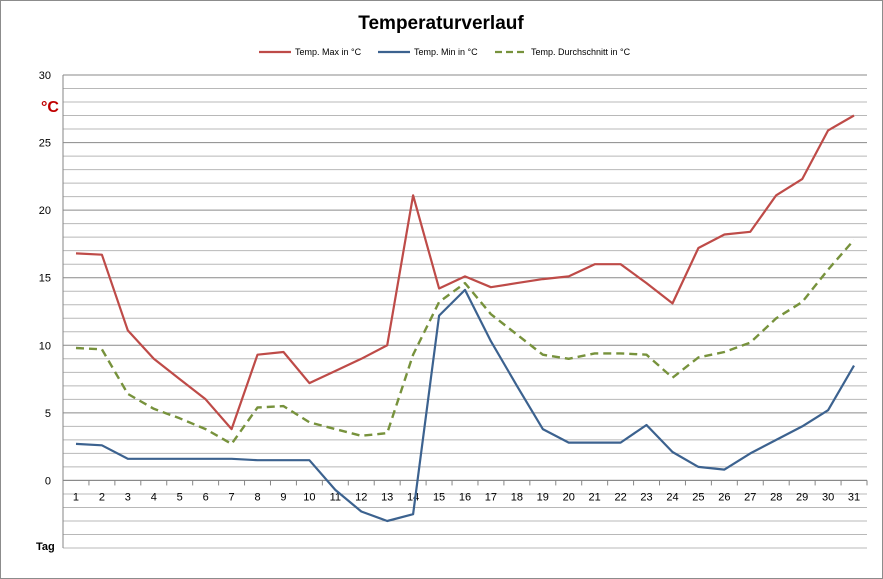 The image size is (883, 579). Describe the element at coordinates (102, 497) in the screenshot. I see `x-tick-label: 2` at that location.